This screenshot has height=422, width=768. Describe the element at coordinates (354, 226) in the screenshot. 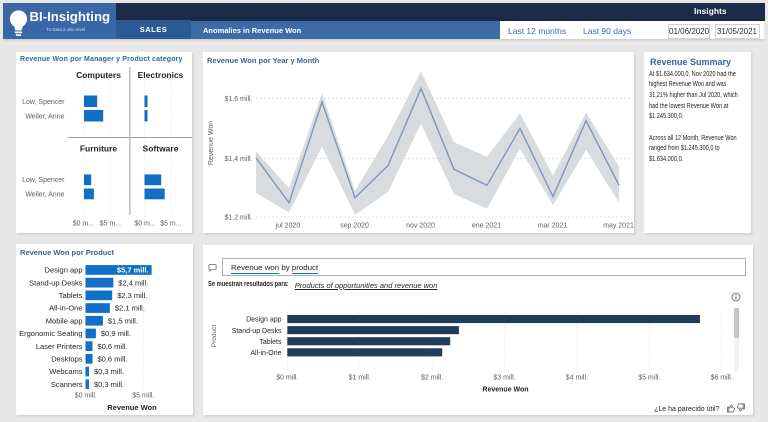

I see `svg-text: sep 2020` at that location.